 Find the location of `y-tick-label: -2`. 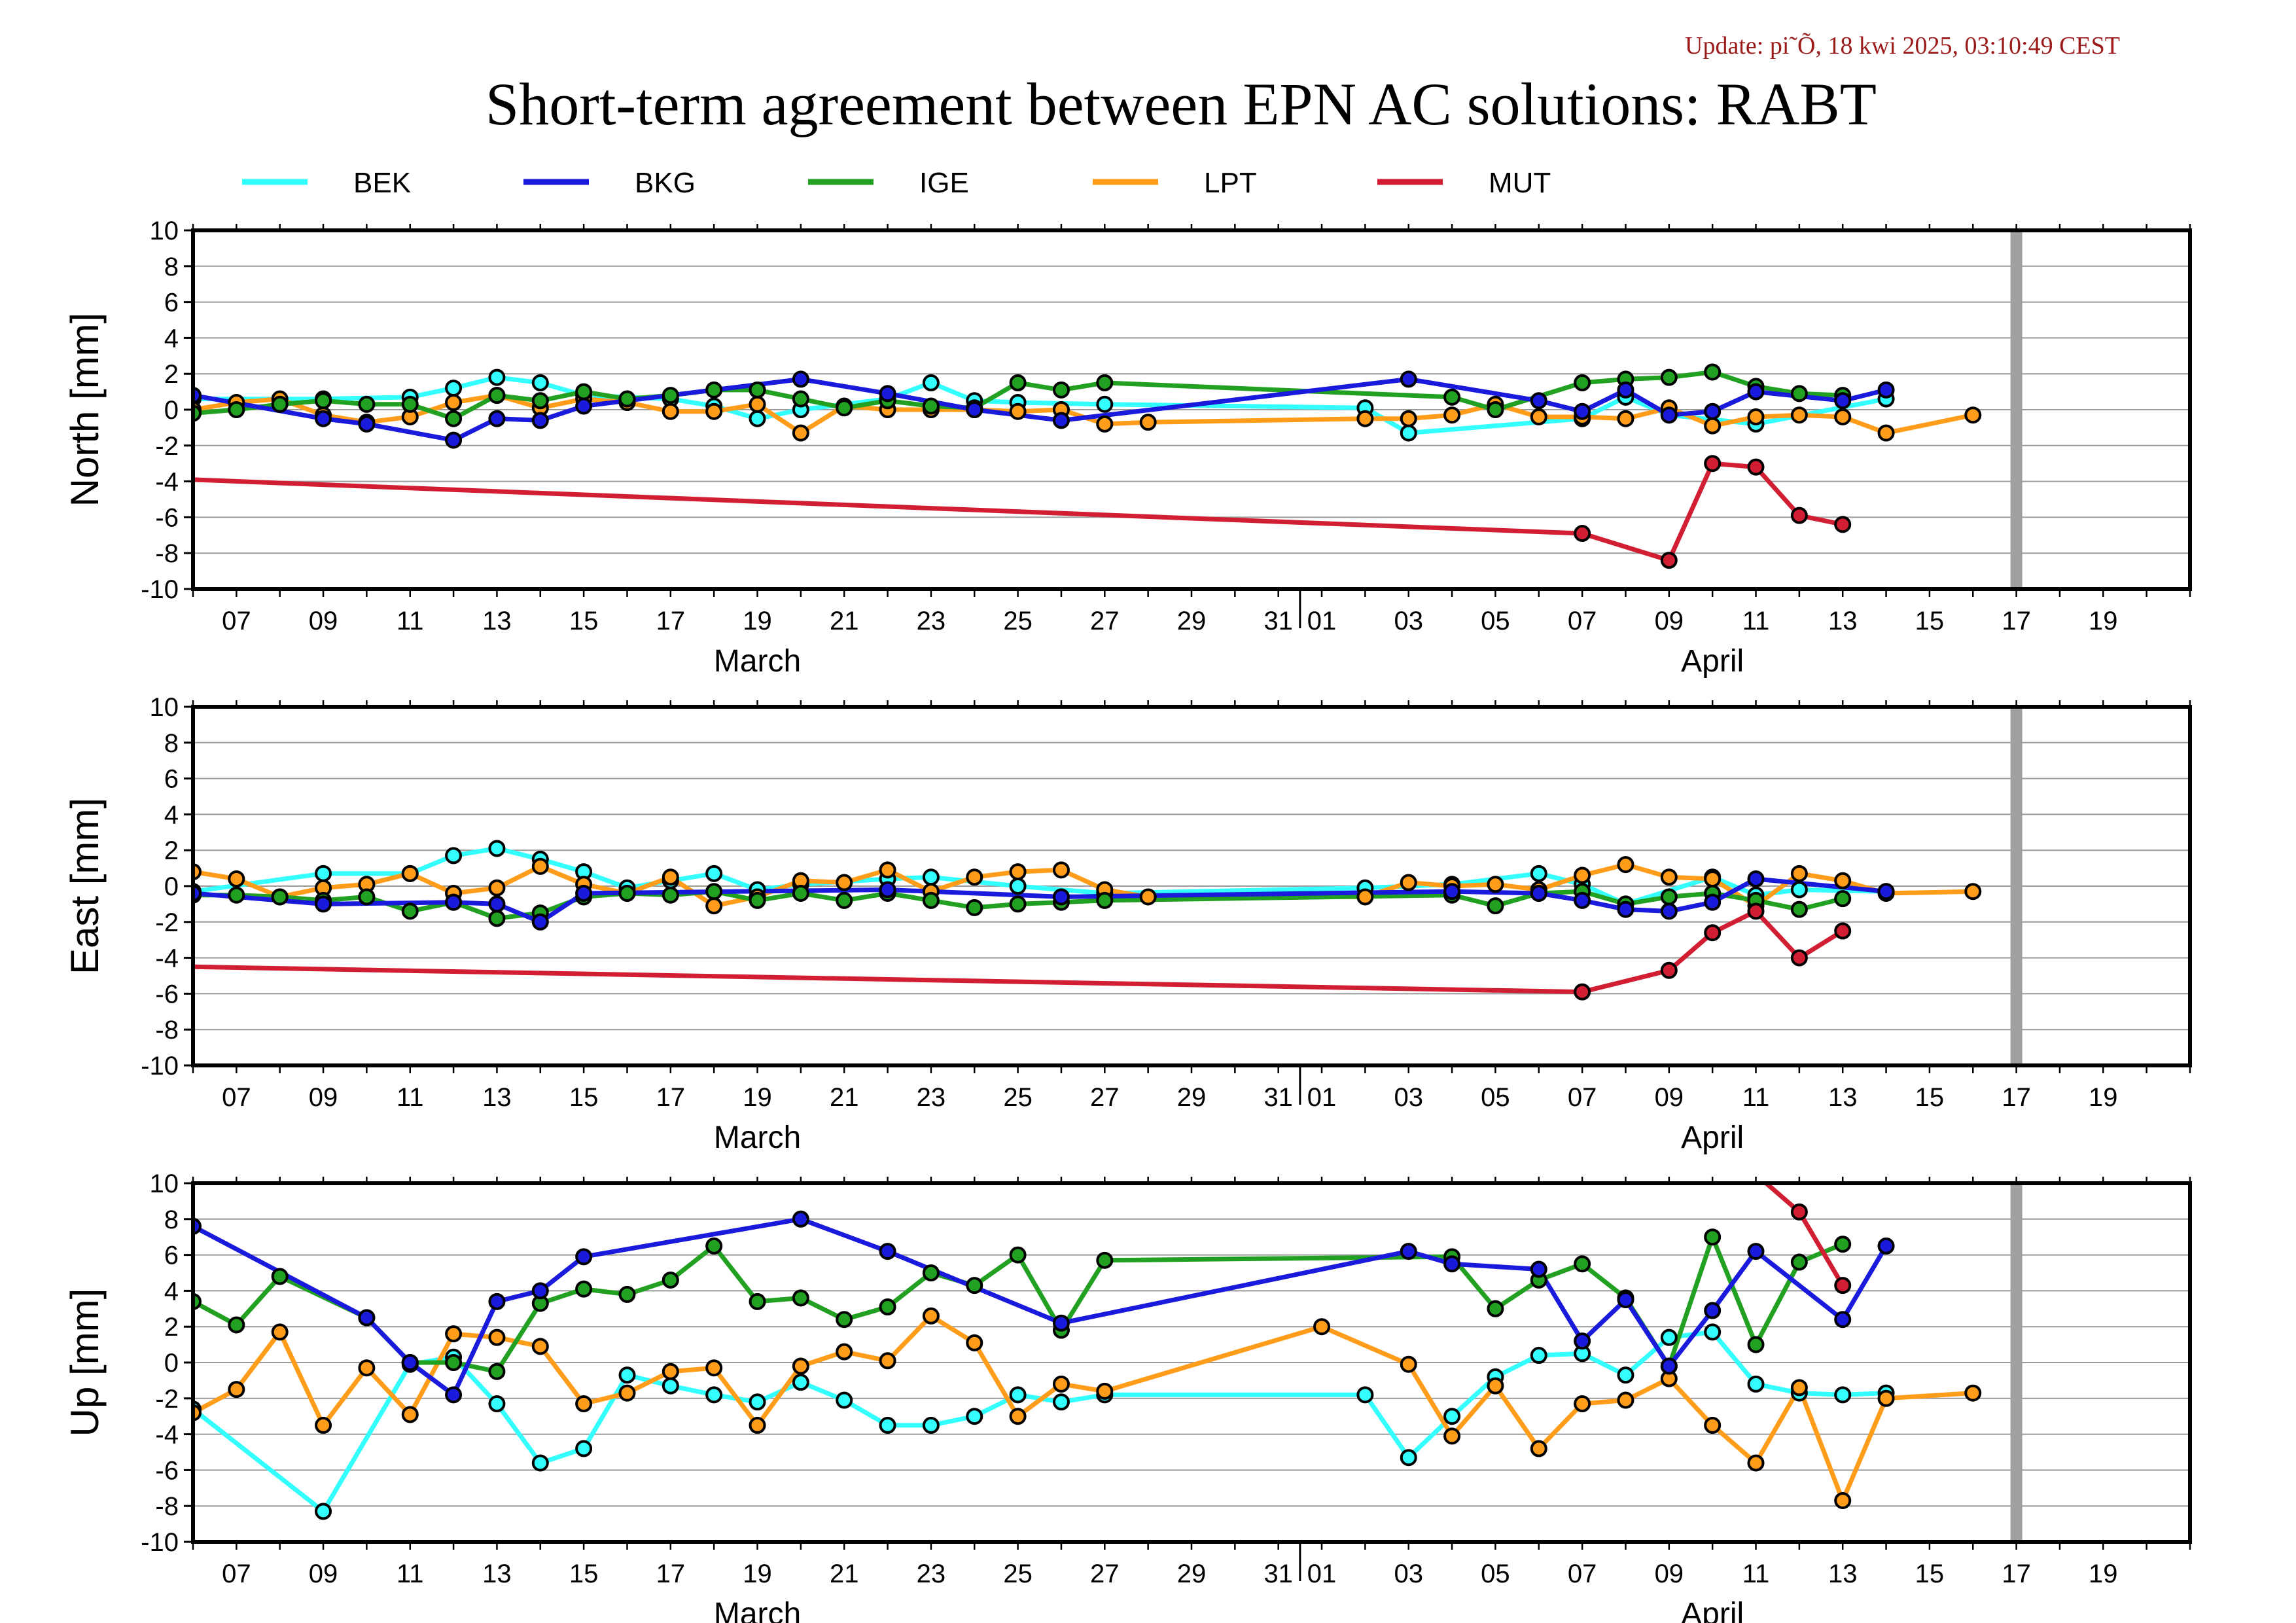

y-tick-label: -2 is located at coordinates (167, 922).